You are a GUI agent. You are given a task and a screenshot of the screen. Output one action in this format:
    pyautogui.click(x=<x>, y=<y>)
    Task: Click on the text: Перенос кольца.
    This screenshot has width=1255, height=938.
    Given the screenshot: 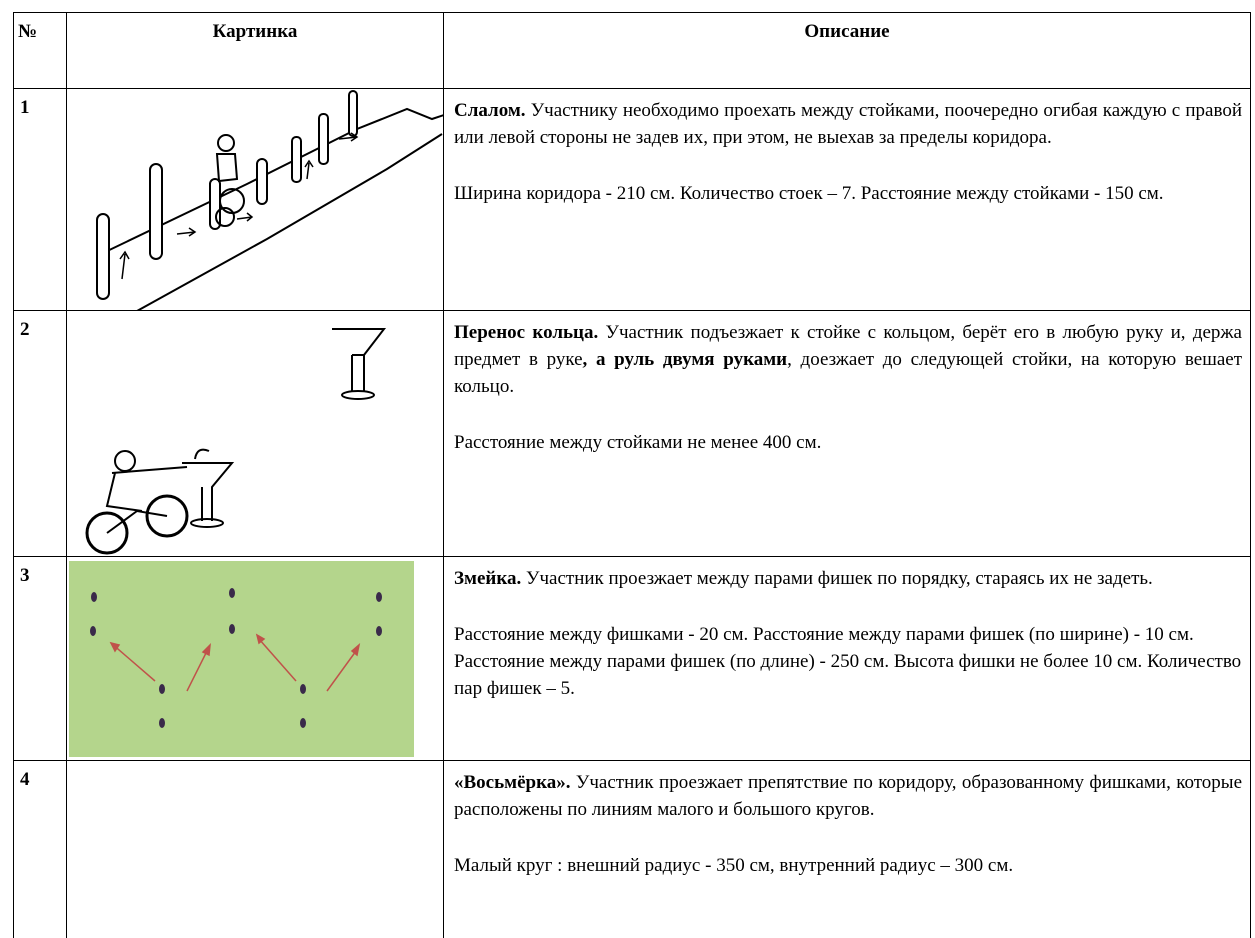 What is the action you would take?
    pyautogui.click(x=526, y=332)
    